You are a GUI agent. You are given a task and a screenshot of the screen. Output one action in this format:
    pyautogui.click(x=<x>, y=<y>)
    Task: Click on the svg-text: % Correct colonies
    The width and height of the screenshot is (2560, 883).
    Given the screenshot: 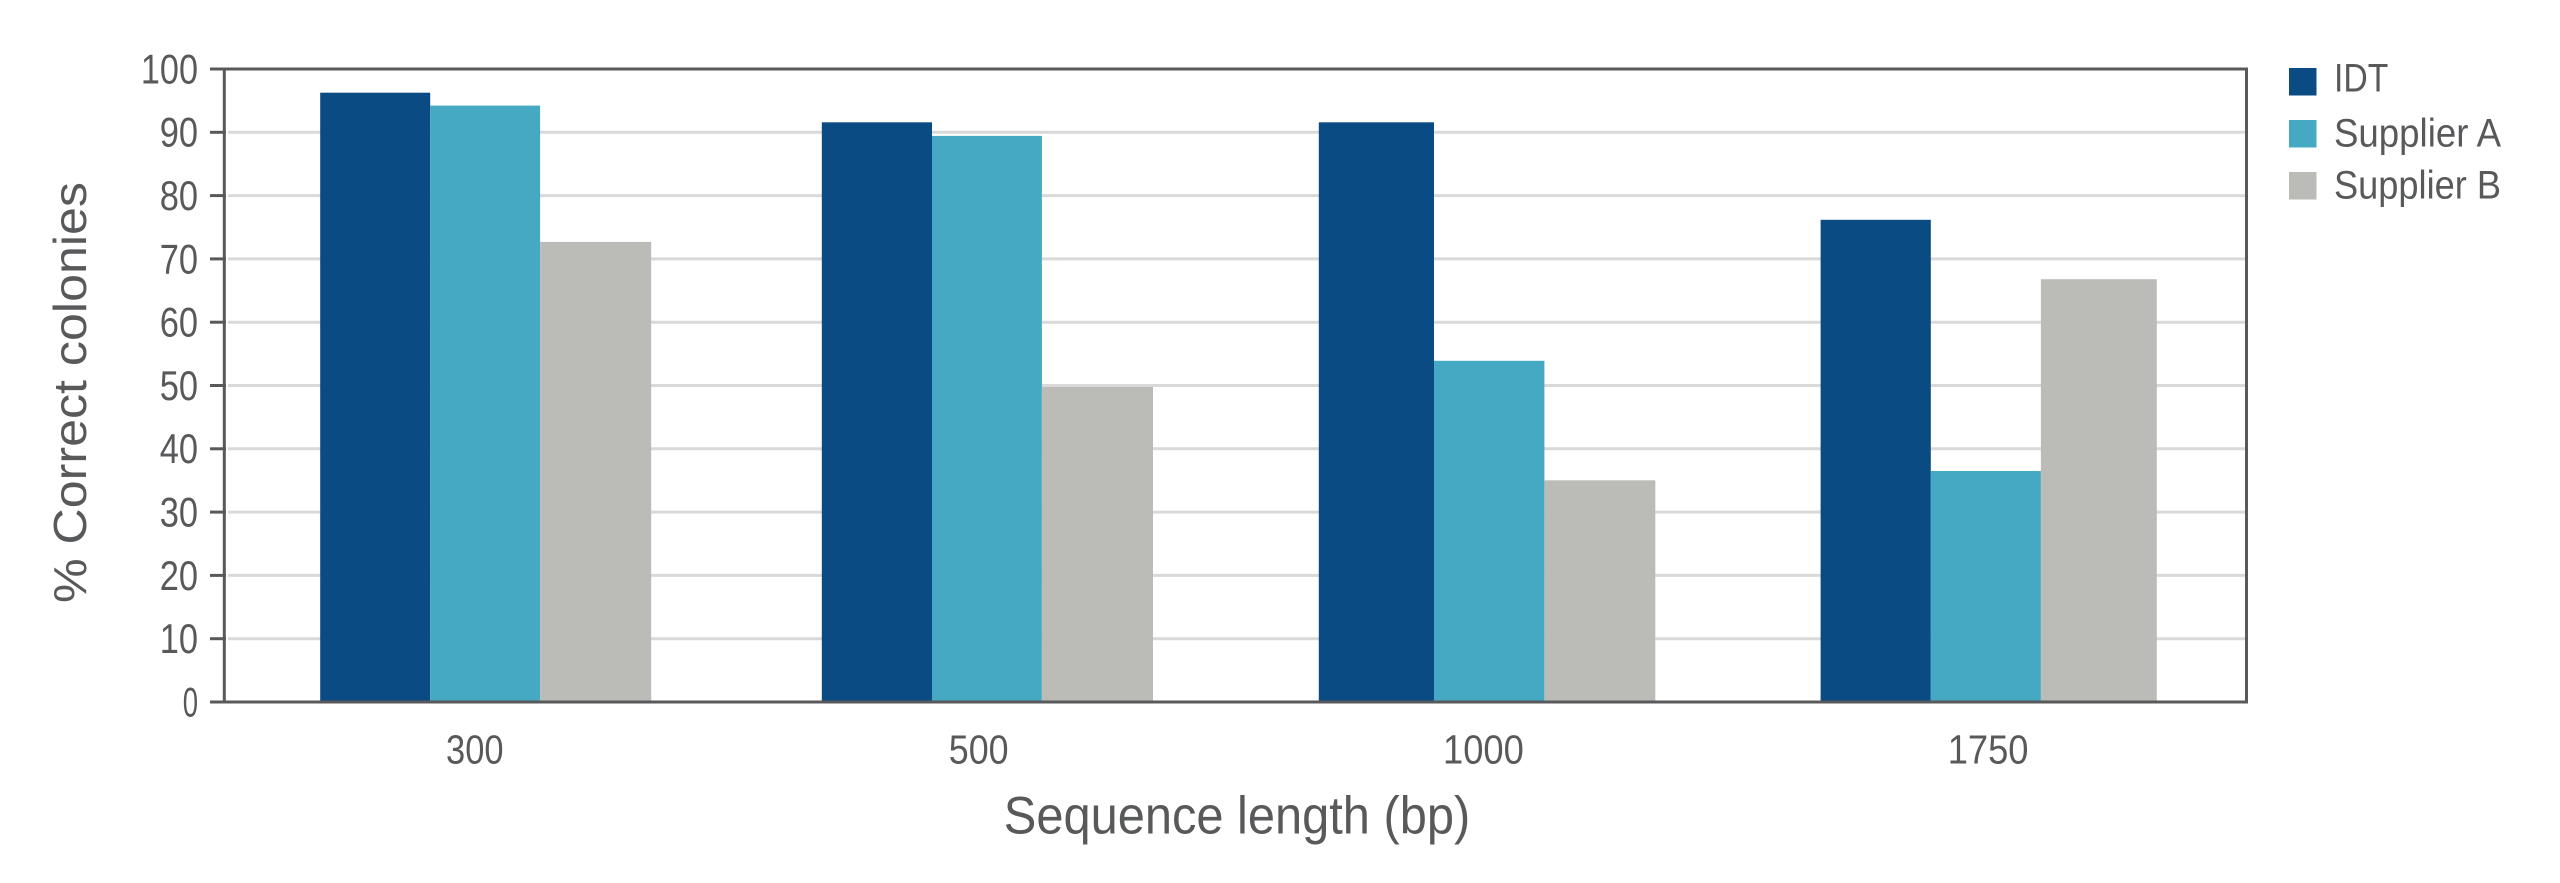 What is the action you would take?
    pyautogui.click(x=70, y=392)
    